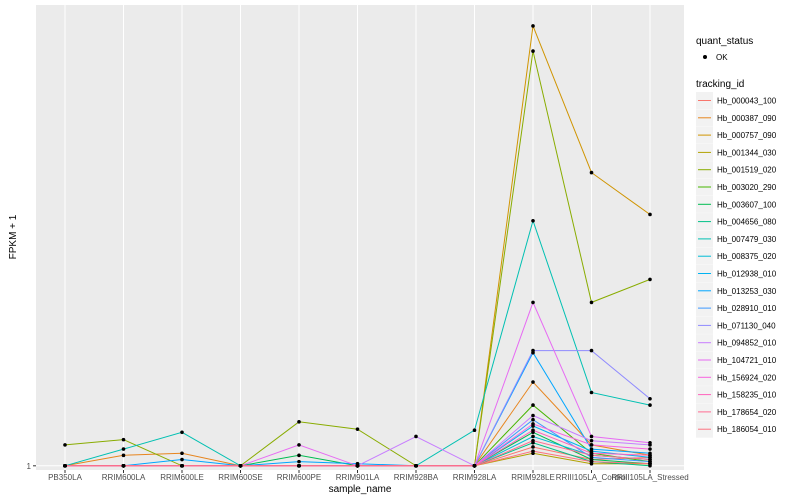  I want to click on legend-label: Hb_000043_100, so click(747, 101).